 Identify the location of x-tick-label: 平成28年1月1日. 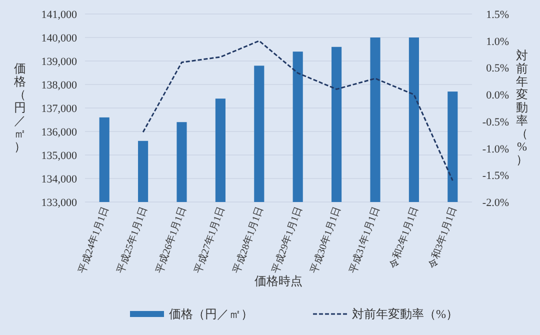
(248, 239).